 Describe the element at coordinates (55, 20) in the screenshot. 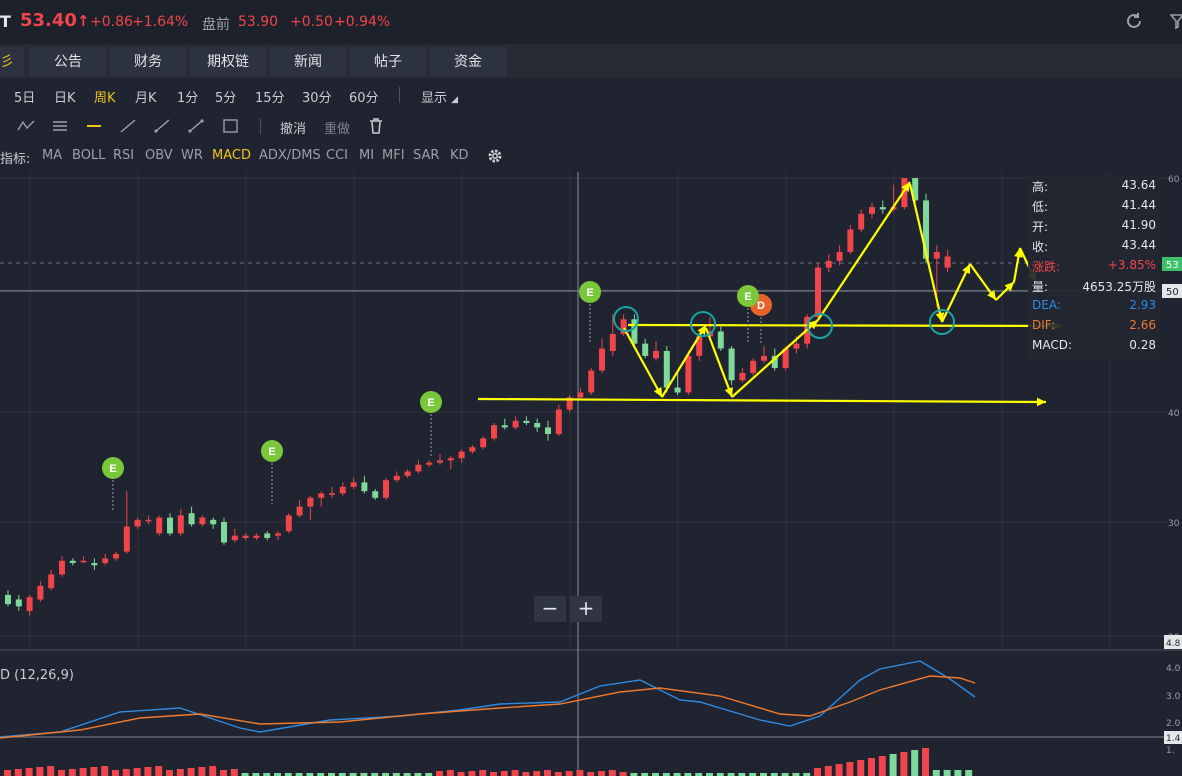

I see `last-price: 53.40↑` at that location.